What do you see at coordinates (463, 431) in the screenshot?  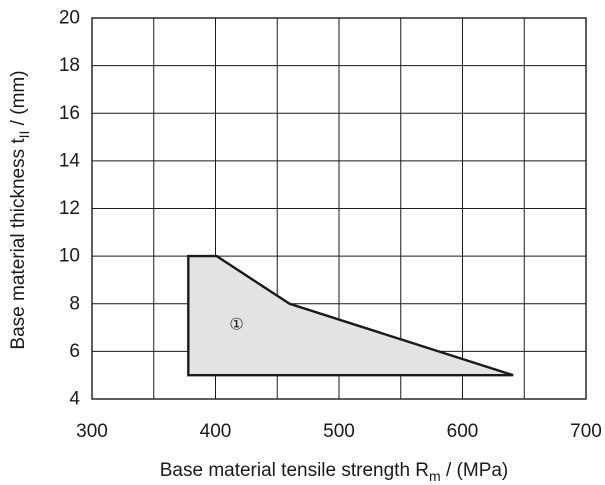 I see `x-tick-label: 600` at bounding box center [463, 431].